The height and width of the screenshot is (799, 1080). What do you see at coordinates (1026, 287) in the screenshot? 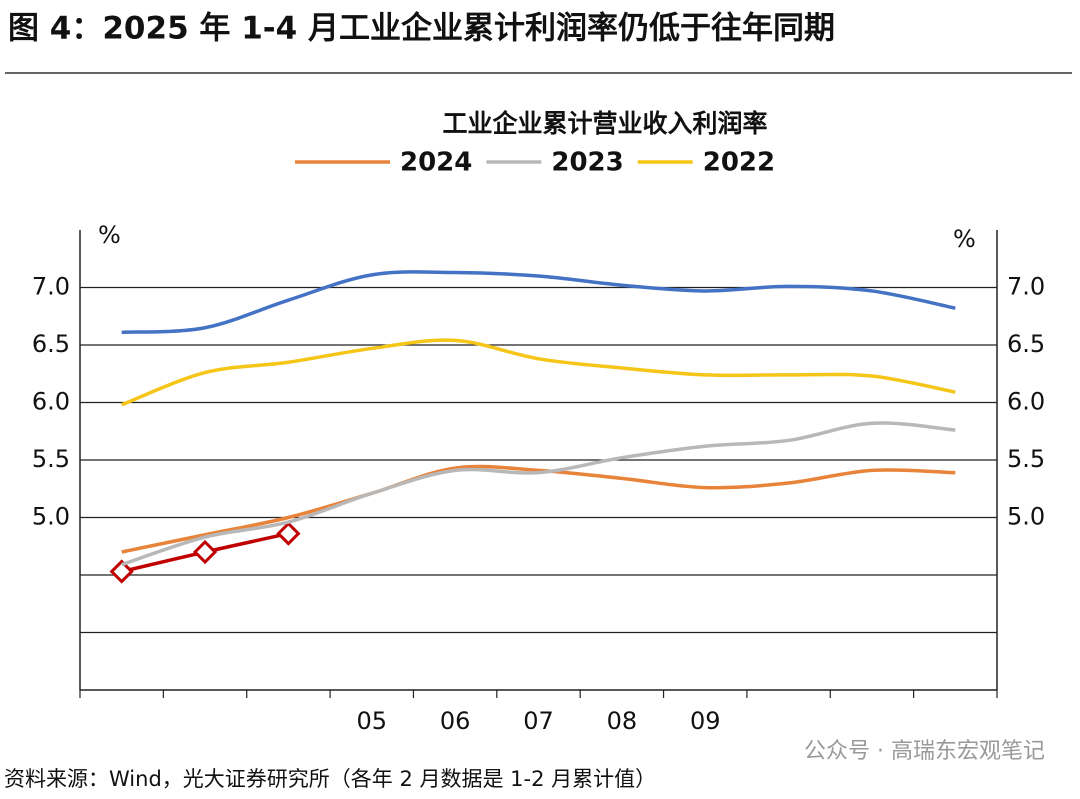
I see `y2-tick-label: 7.0` at bounding box center [1026, 287].